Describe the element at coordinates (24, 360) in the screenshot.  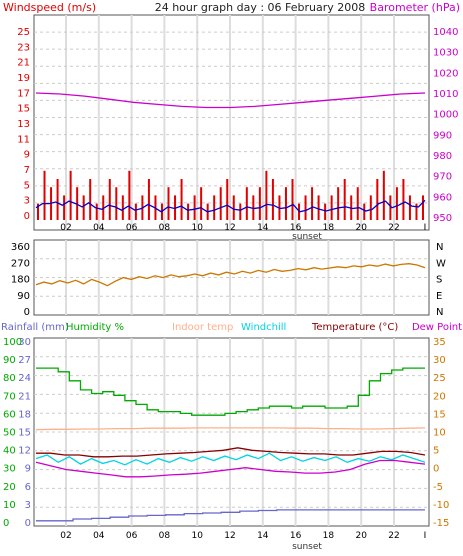
I see `y-tick-label: 27` at that location.